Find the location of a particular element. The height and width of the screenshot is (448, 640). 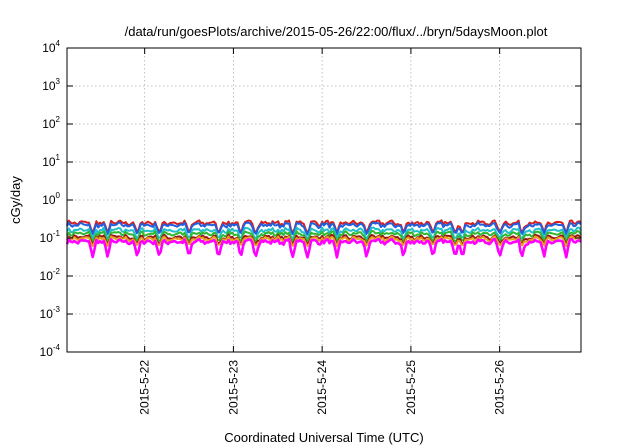

x-axis-label: Coordinated Universal Time (UTC) is located at coordinates (323, 437).